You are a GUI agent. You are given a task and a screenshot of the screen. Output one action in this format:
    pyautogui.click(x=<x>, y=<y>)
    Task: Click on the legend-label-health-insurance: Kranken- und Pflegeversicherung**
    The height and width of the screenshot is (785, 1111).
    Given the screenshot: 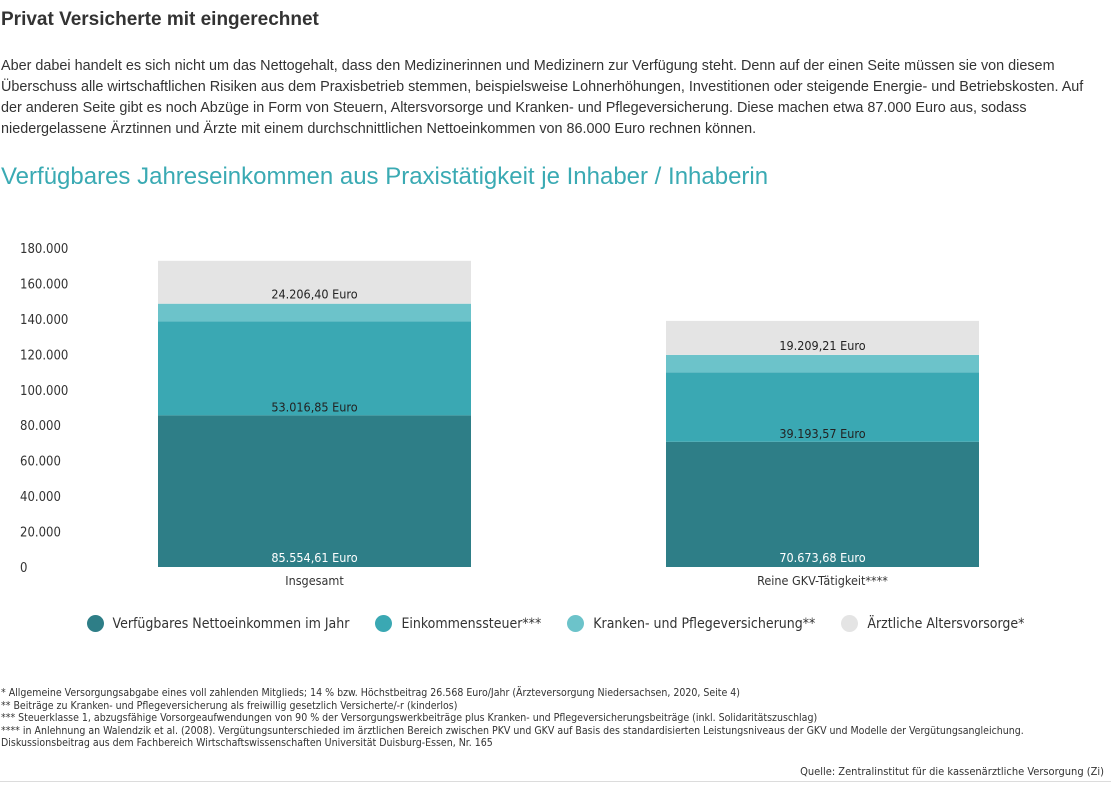 What is the action you would take?
    pyautogui.click(x=704, y=623)
    